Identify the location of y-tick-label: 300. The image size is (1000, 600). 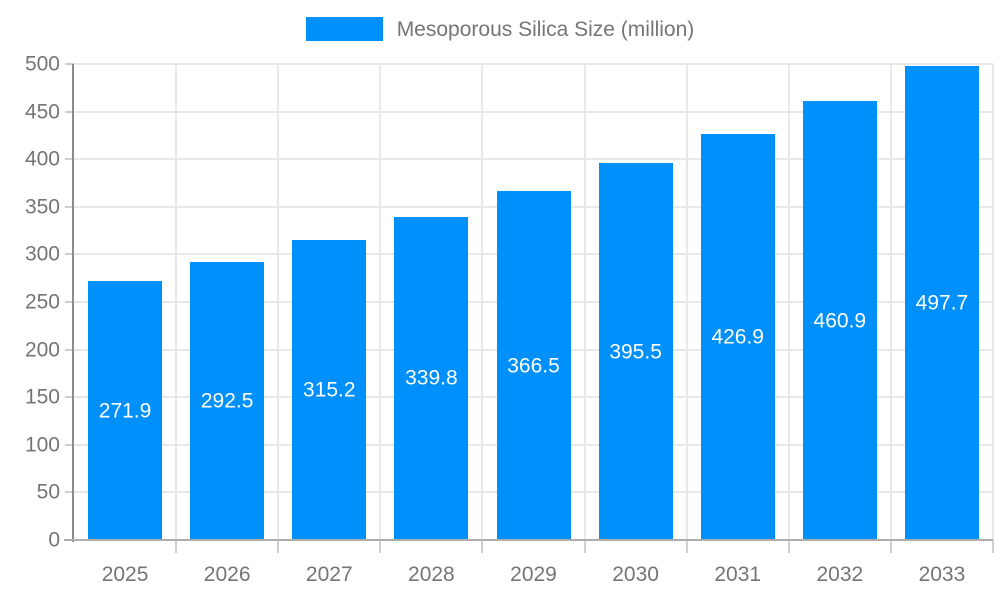
(42, 254).